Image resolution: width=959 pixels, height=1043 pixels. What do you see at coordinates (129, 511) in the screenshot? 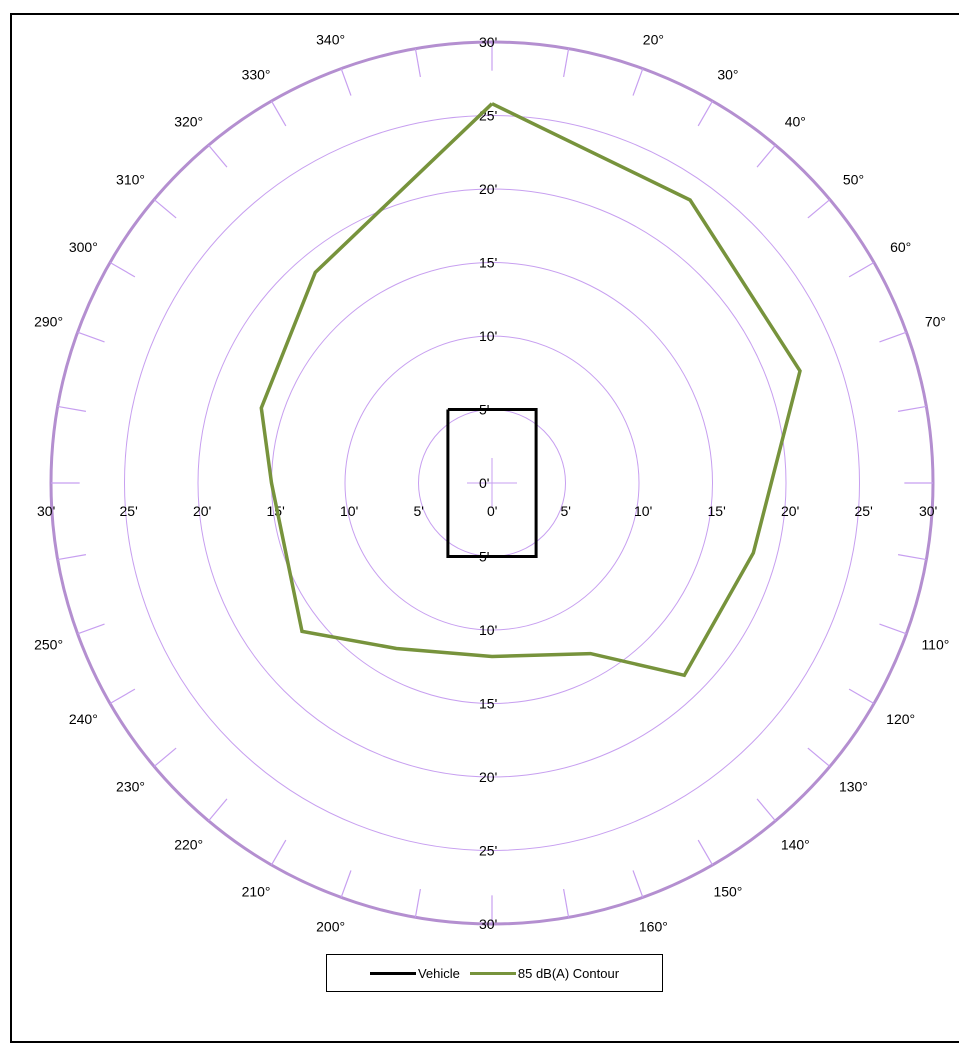
I see `horizontal-label-1: 25'` at bounding box center [129, 511].